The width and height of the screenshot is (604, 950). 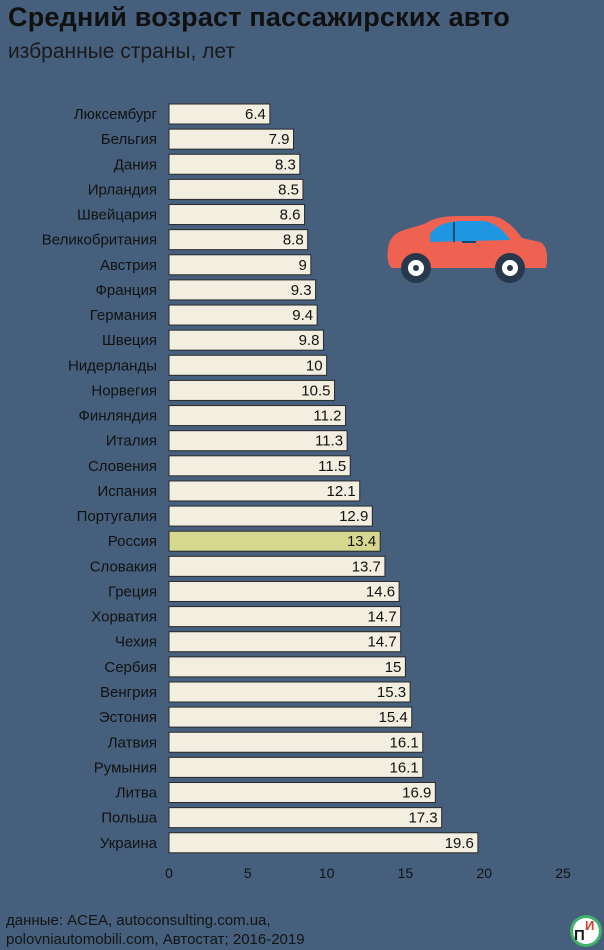 What do you see at coordinates (327, 873) in the screenshot?
I see `x-tick-label: 10` at bounding box center [327, 873].